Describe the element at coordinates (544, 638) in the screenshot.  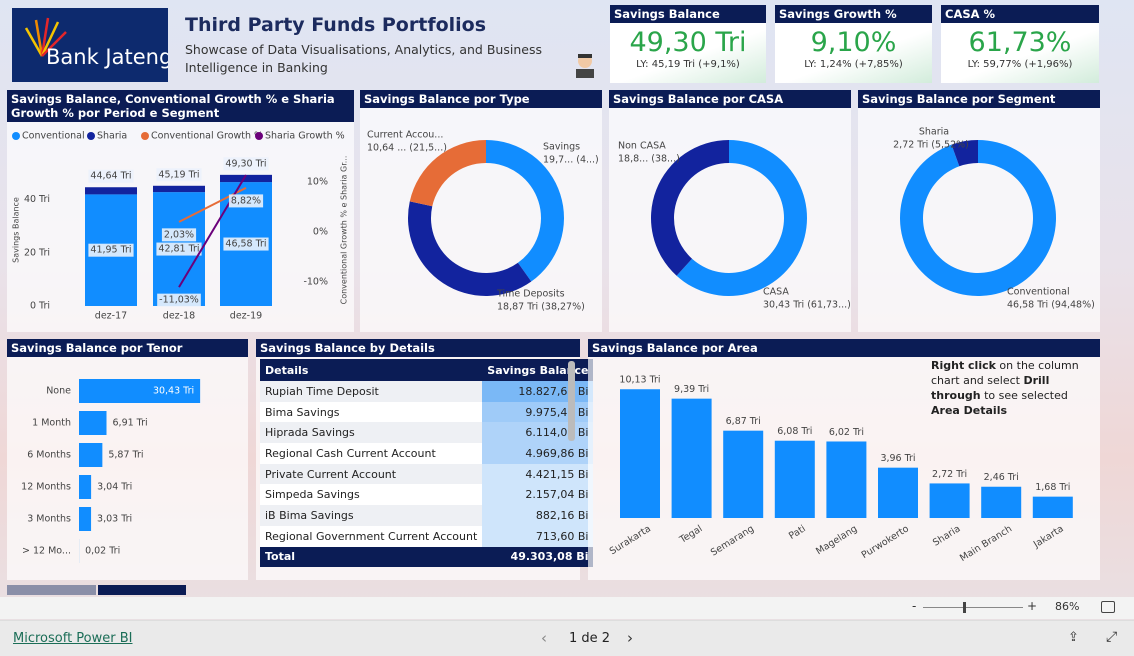
I see `prev-page: ‹` at that location.